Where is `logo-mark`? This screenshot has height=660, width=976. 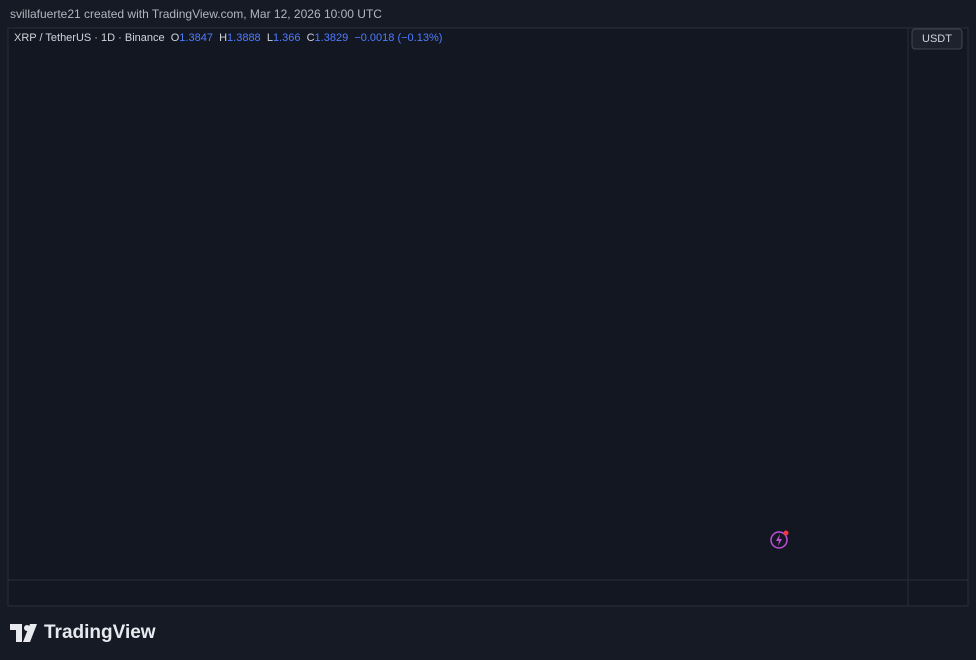
logo-mark is located at coordinates (23, 633).